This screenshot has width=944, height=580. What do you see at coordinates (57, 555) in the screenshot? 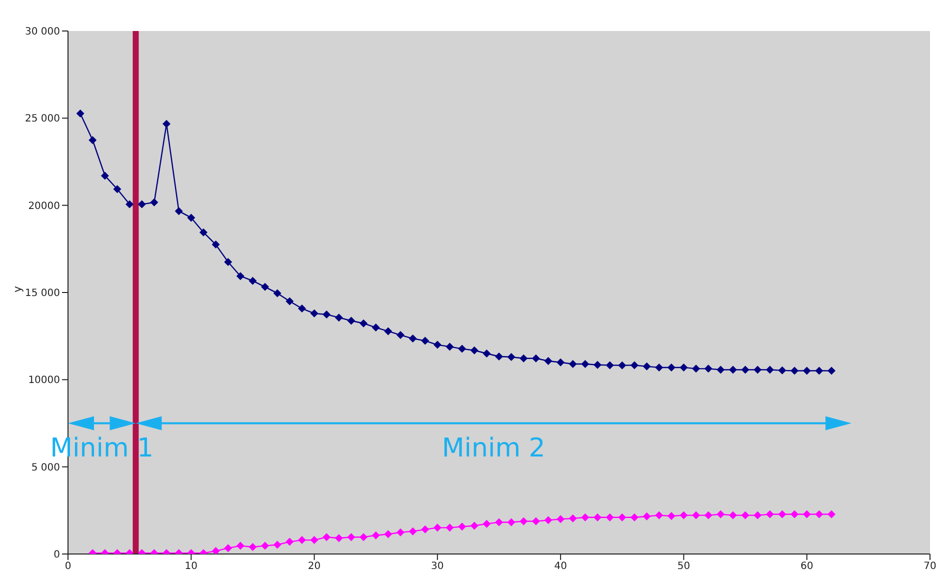
I see `y-tick-label: 0` at bounding box center [57, 555].